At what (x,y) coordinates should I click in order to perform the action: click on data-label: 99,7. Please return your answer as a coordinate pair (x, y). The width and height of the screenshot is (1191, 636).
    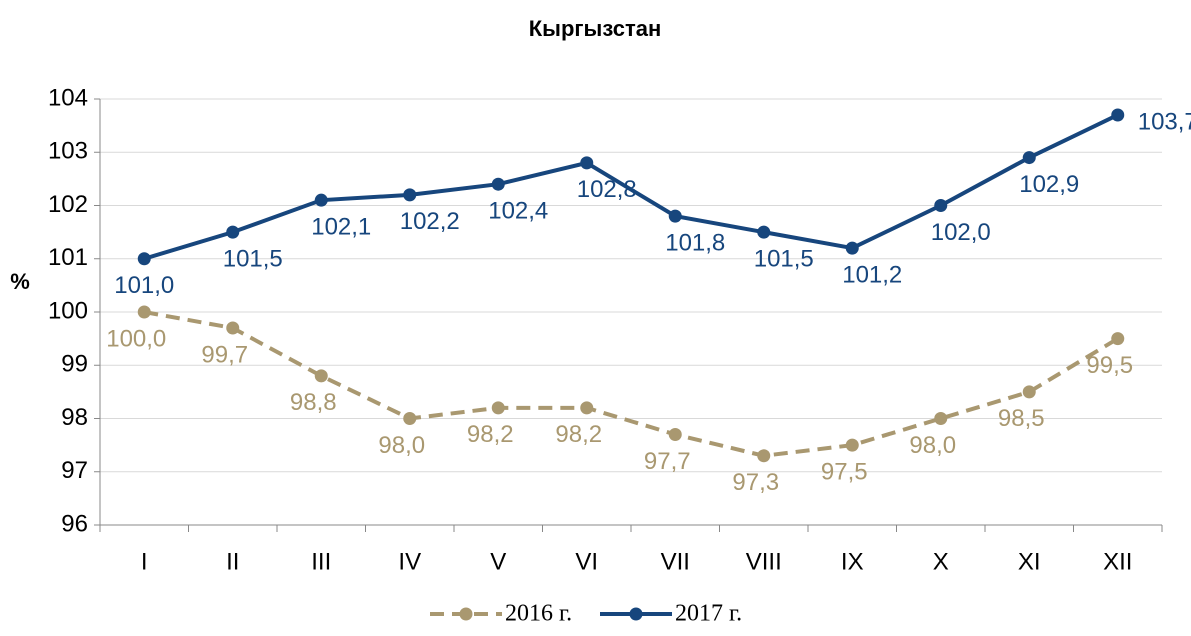
    Looking at the image, I should click on (224, 354).